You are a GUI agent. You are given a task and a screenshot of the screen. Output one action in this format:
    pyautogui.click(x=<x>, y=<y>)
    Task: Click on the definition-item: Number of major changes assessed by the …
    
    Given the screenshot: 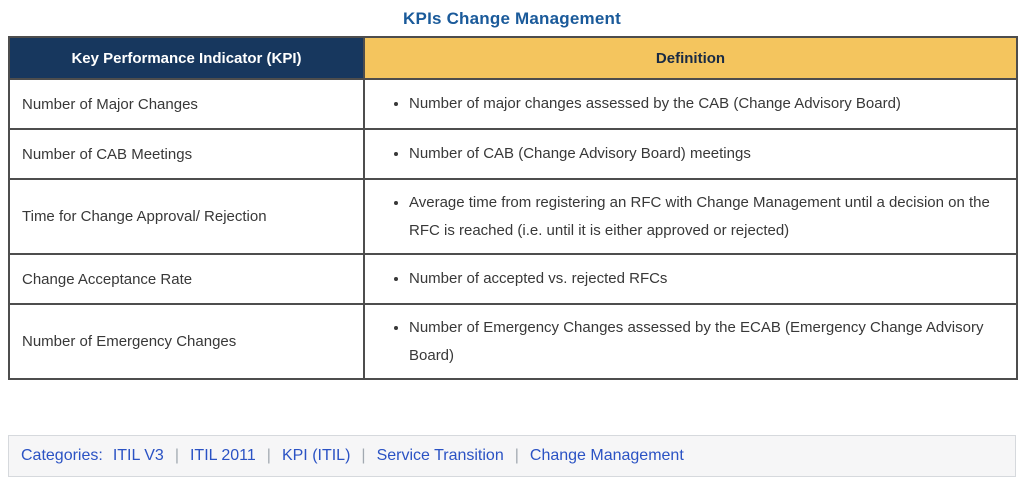 What is the action you would take?
    pyautogui.click(x=707, y=104)
    